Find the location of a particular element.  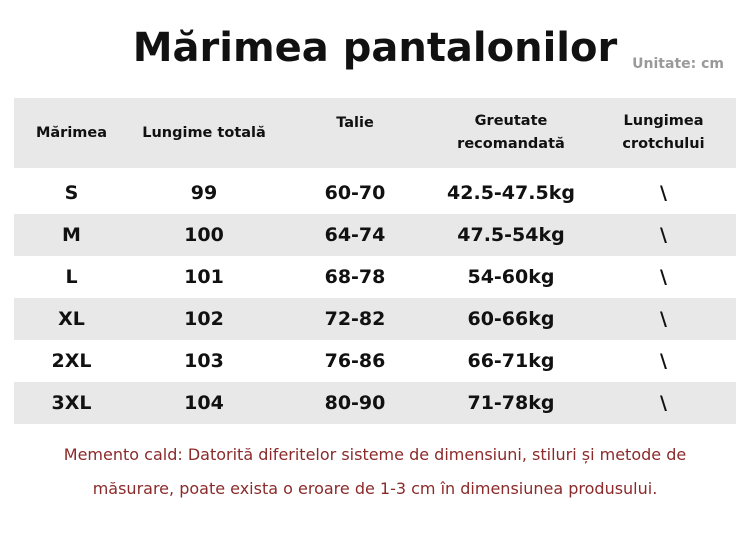

cell-size: L is located at coordinates (71, 277).